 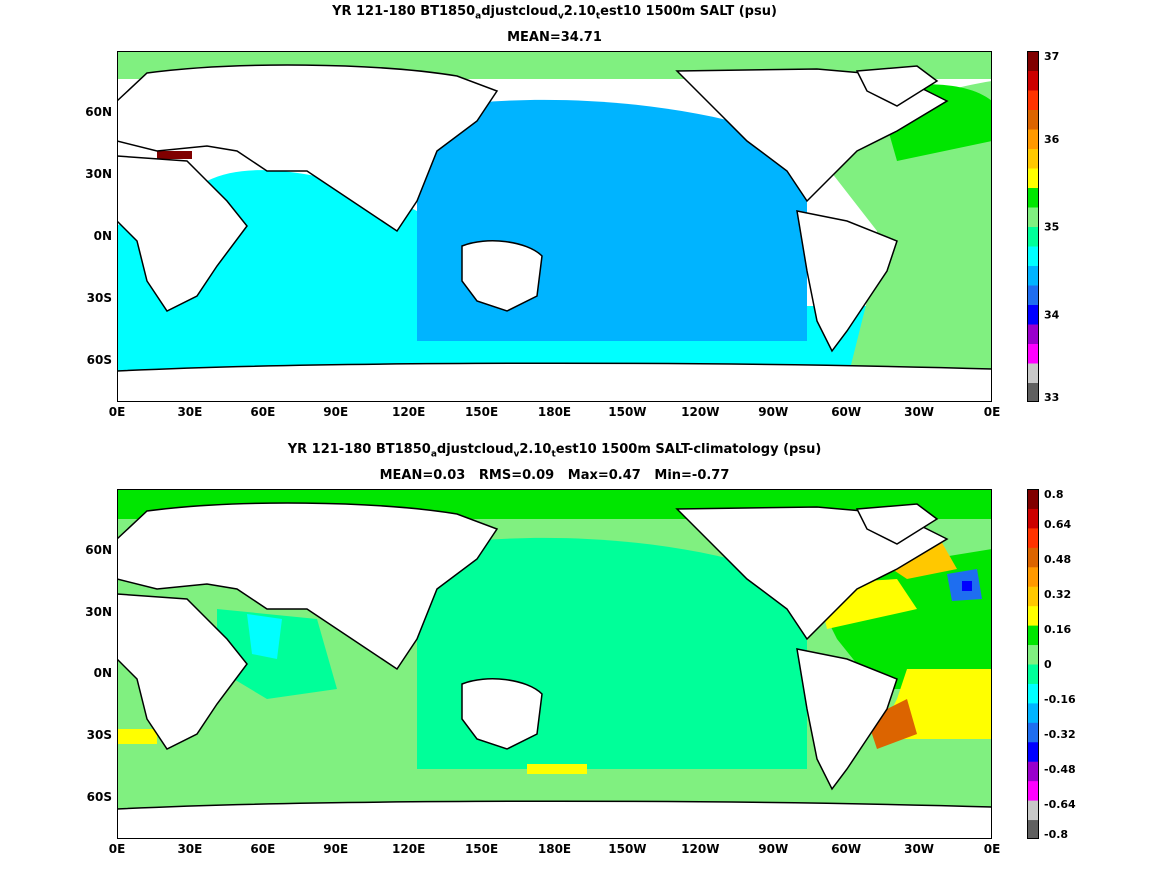 I want to click on colorbar-tick-label: 37, so click(x=1051, y=57).